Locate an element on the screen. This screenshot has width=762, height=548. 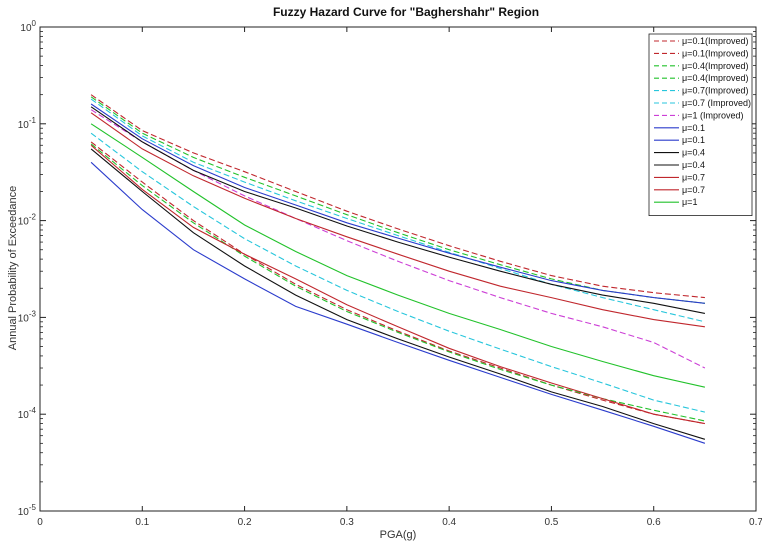
y-tick-label: 10⁻⁴ is located at coordinates (27, 413).